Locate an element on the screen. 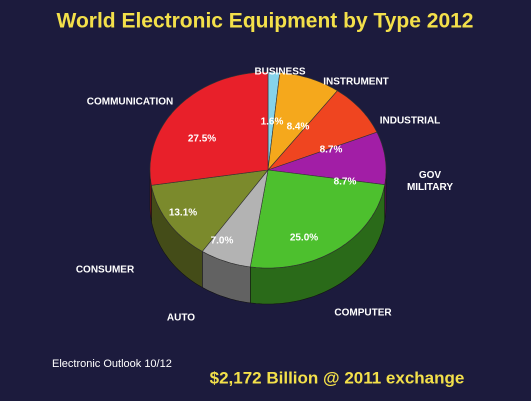 The height and width of the screenshot is (401, 531). source-note: Electronic Outlook 10/12 is located at coordinates (112, 364).